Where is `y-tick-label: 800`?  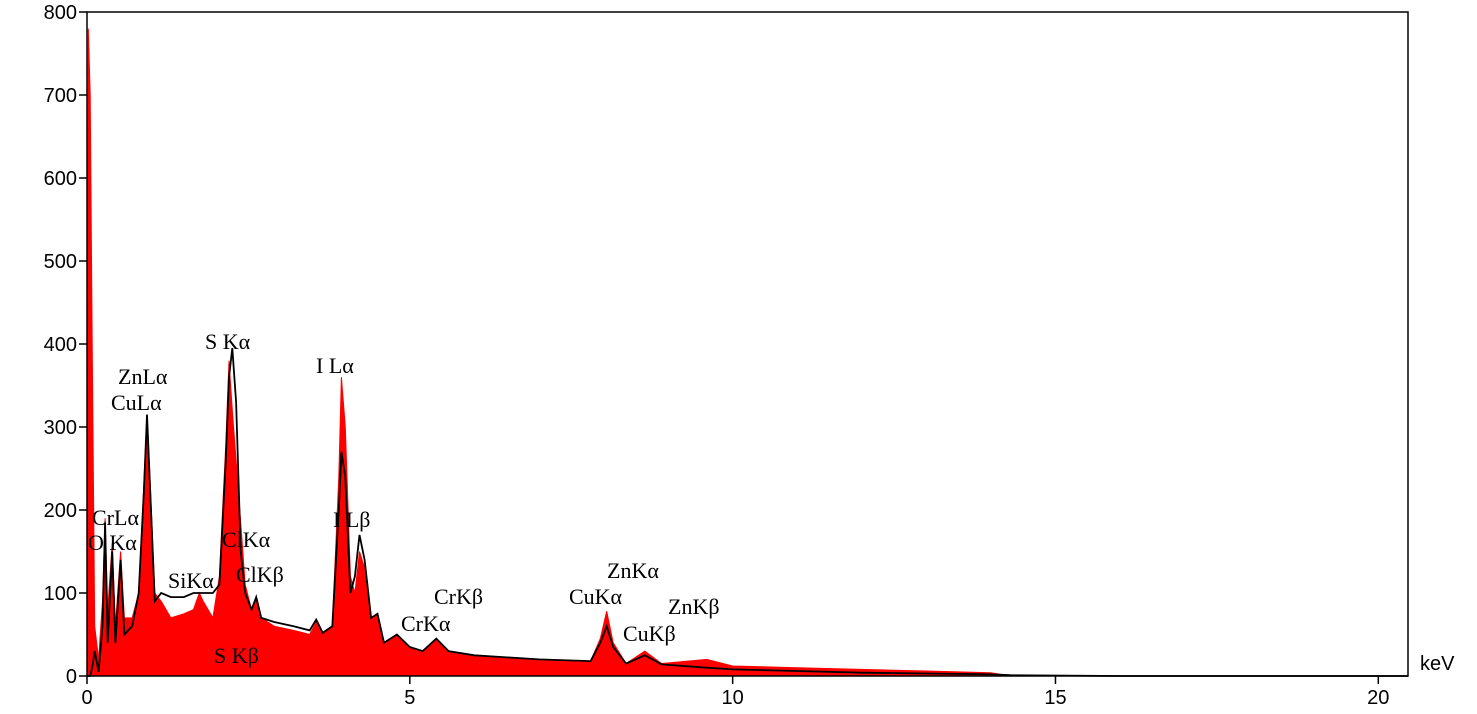
y-tick-label: 800 is located at coordinates (60, 13).